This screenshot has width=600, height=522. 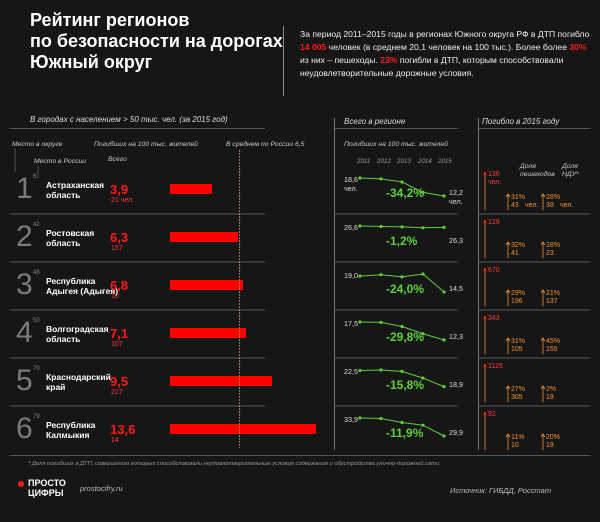 What do you see at coordinates (501, 490) in the screenshot?
I see `source: Источник: ГИБДД, Росстат` at bounding box center [501, 490].